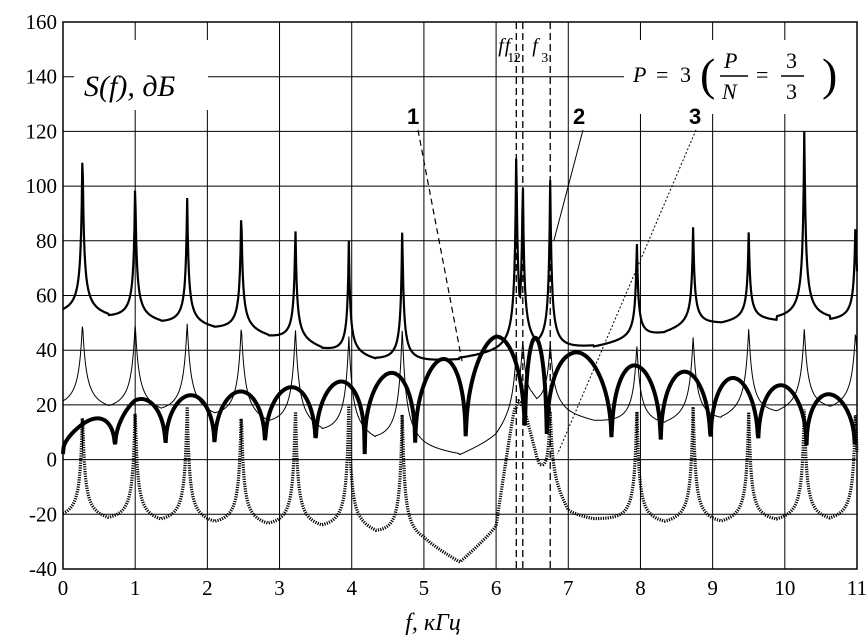 The width and height of the screenshot is (867, 637). What do you see at coordinates (695, 116) in the screenshot?
I see `series-label-3: 3` at bounding box center [695, 116].